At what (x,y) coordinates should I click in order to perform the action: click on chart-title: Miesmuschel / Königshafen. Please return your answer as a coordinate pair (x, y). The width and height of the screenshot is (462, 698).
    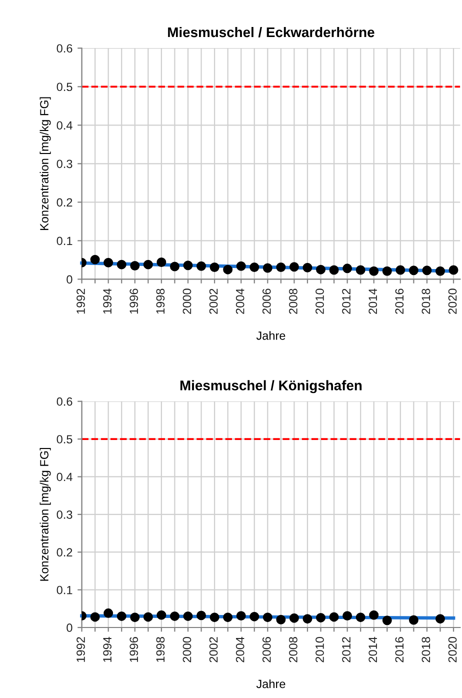
    Looking at the image, I should click on (271, 387).